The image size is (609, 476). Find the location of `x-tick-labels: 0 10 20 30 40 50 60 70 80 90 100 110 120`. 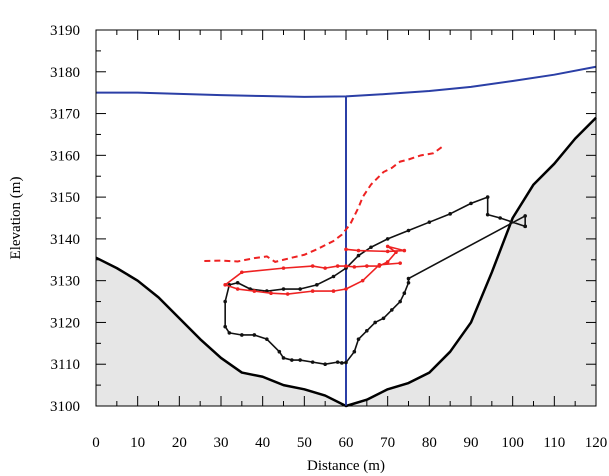

x-tick-labels: 0 10 20 30 40 50 60 70 80 90 100 110 120 is located at coordinates (349, 443).